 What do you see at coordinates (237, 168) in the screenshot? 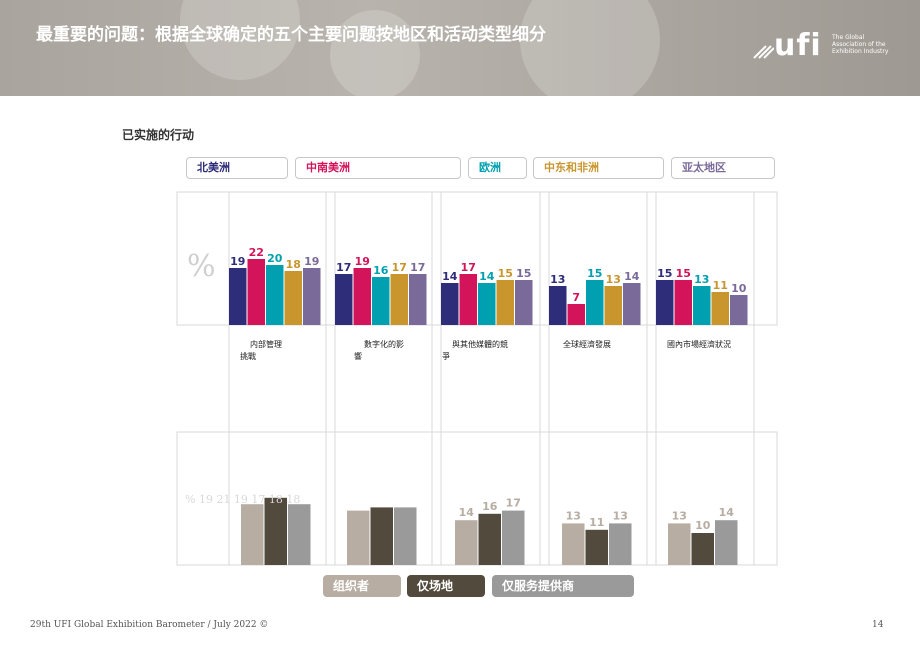
I see `legend-region-north-america: 北美洲` at bounding box center [237, 168].